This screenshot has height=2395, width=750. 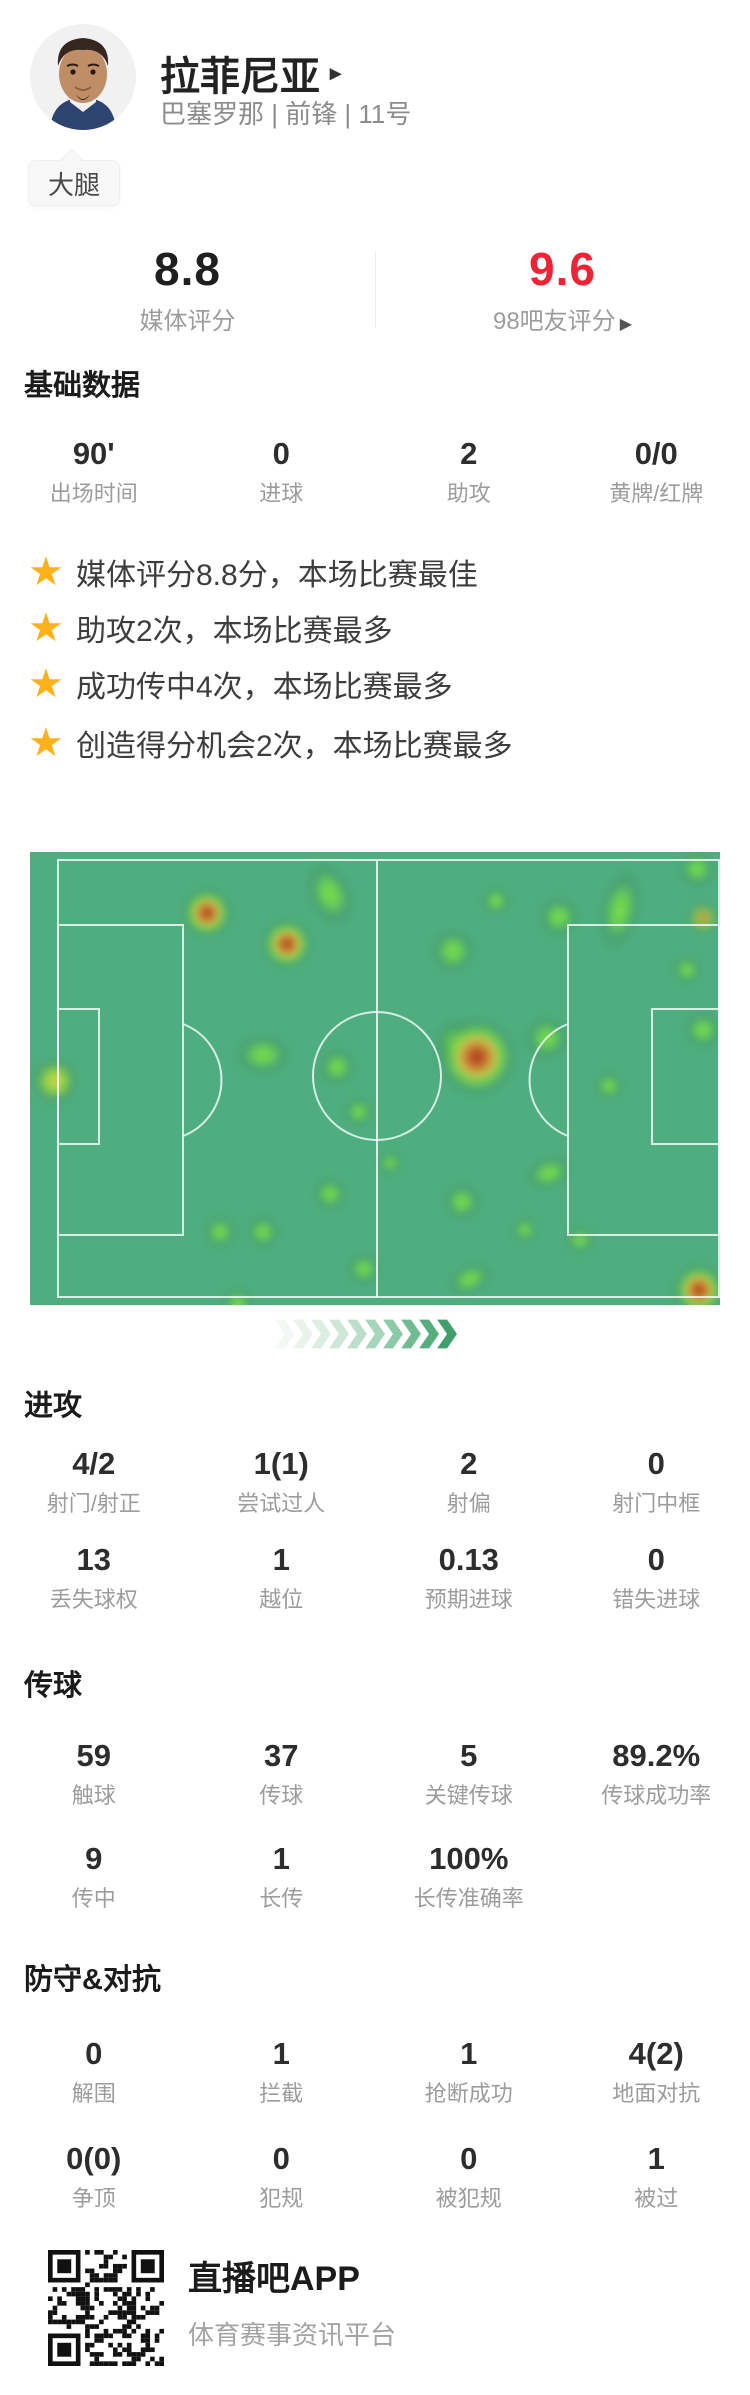 I want to click on stat-shots-off: 2 射偏, so click(x=469, y=1482).